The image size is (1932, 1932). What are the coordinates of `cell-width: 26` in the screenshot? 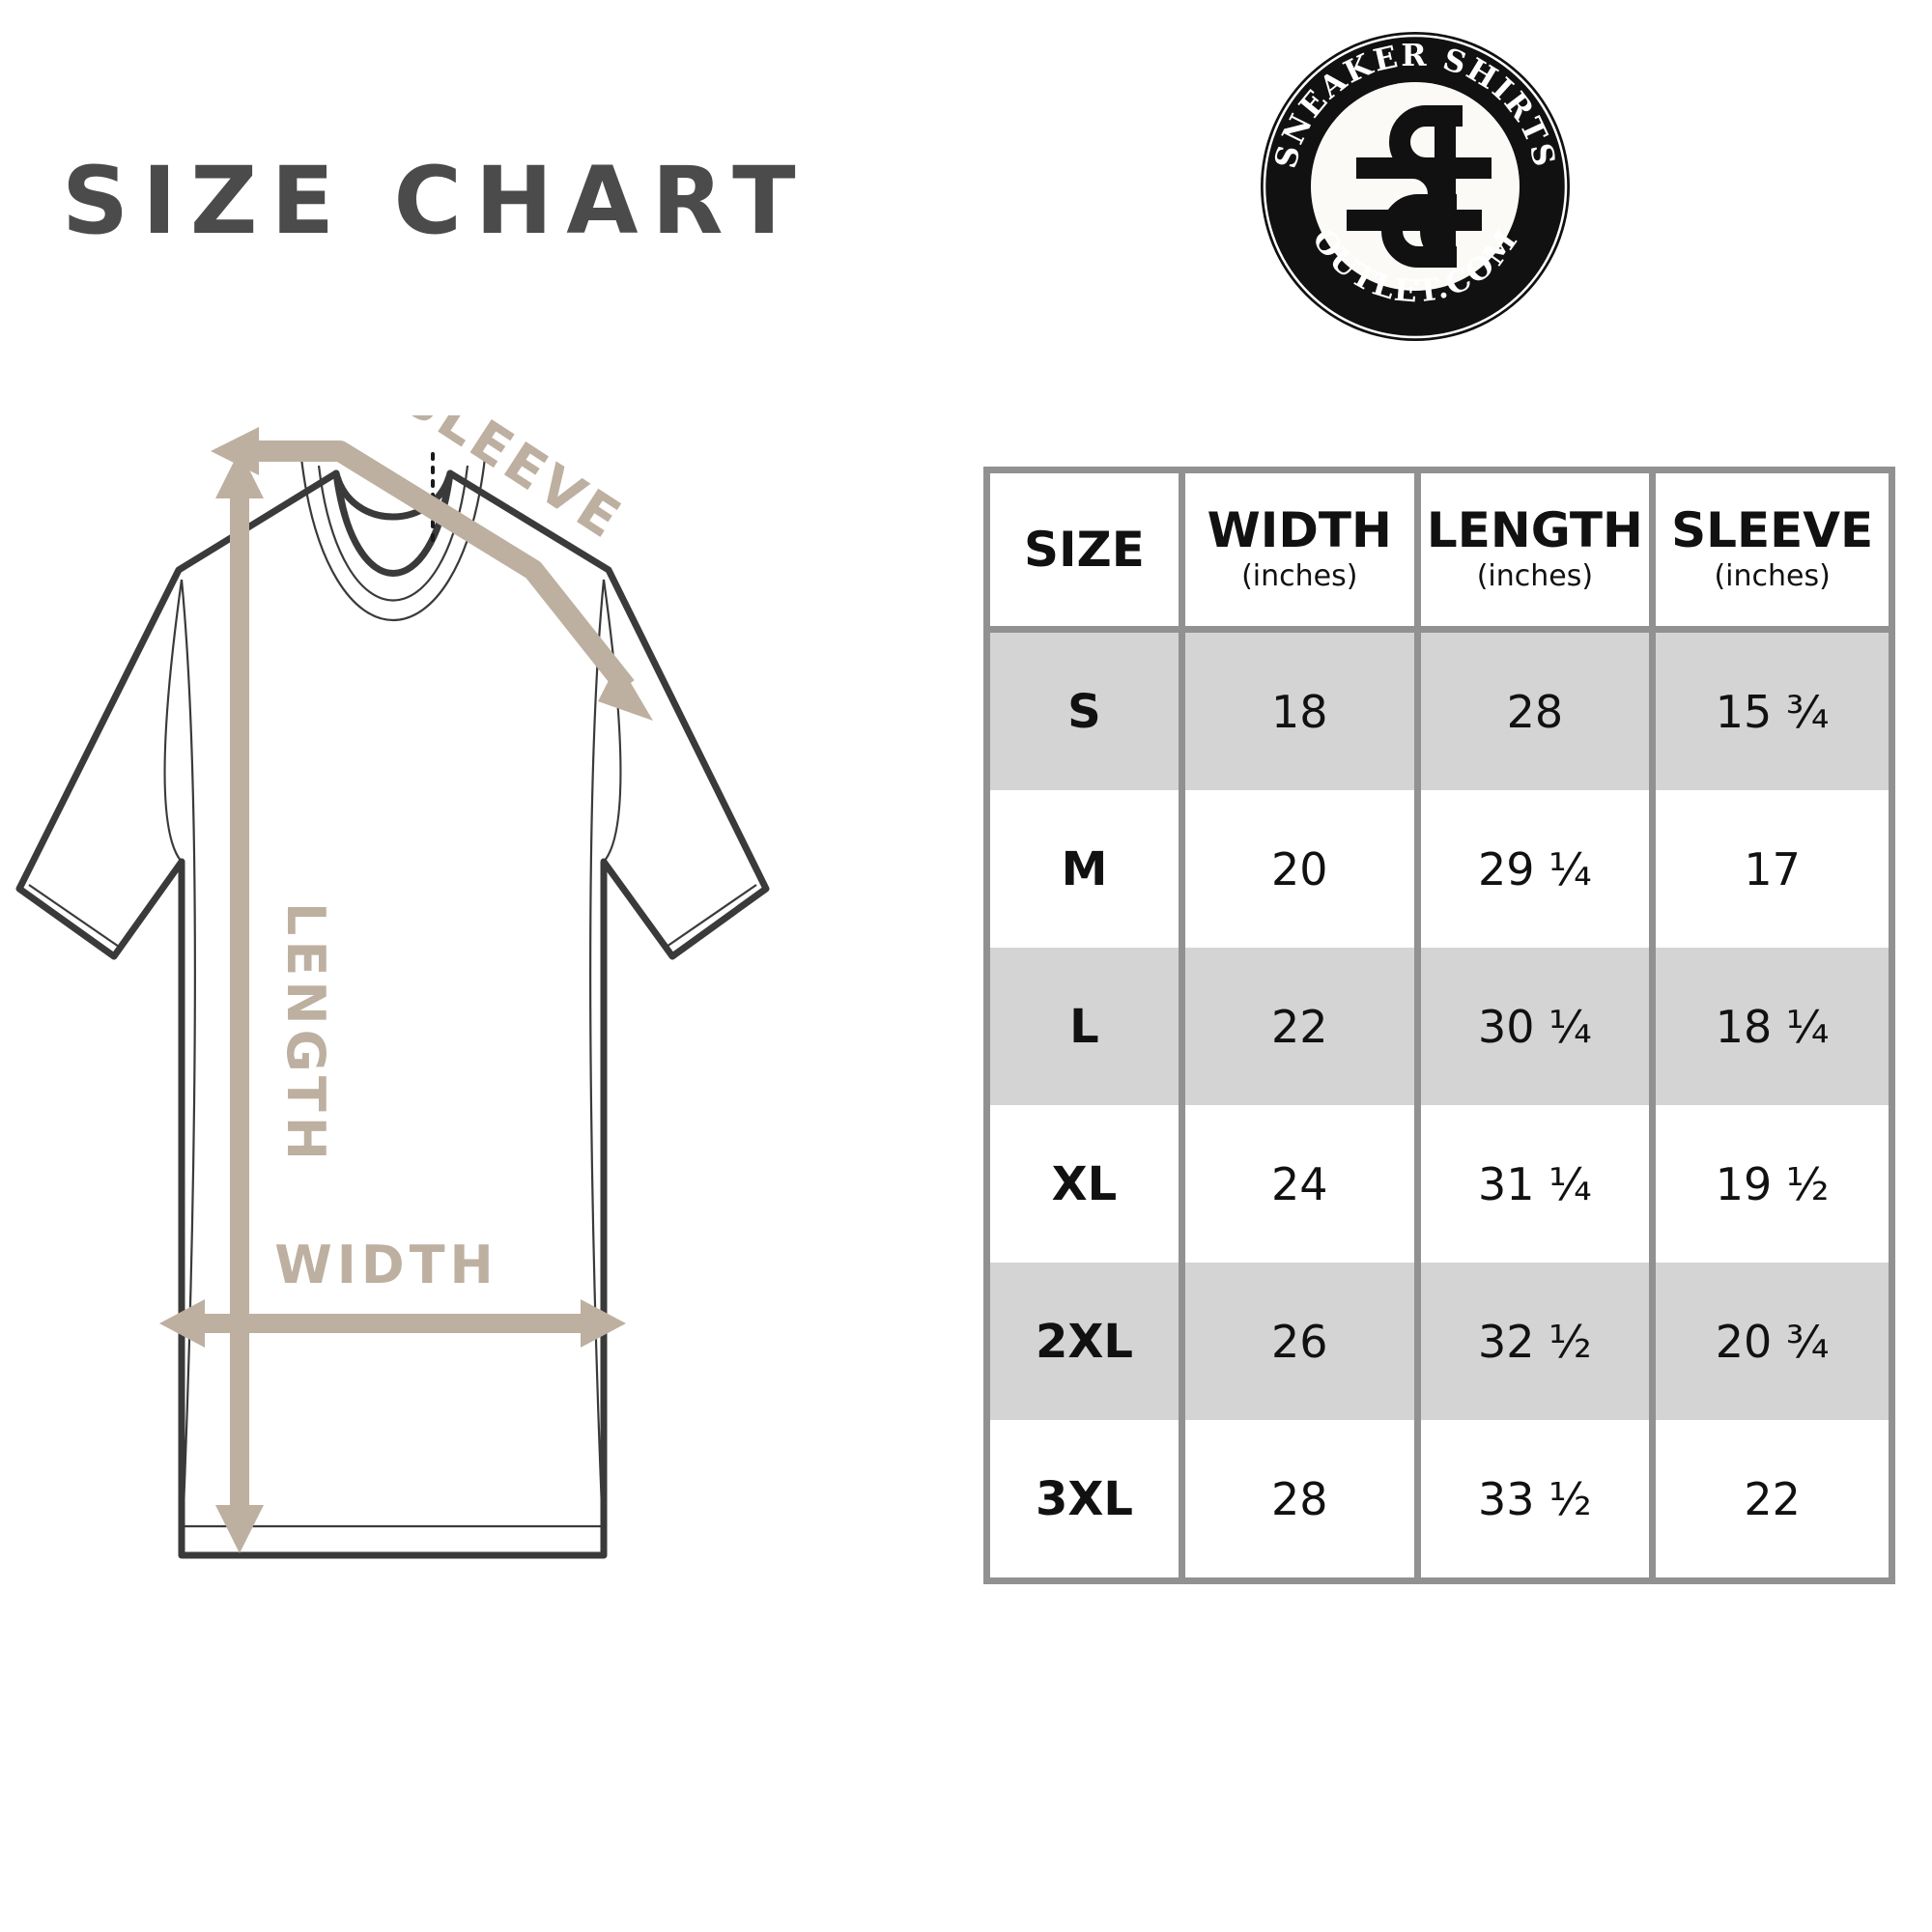 It's located at (1296, 1341).